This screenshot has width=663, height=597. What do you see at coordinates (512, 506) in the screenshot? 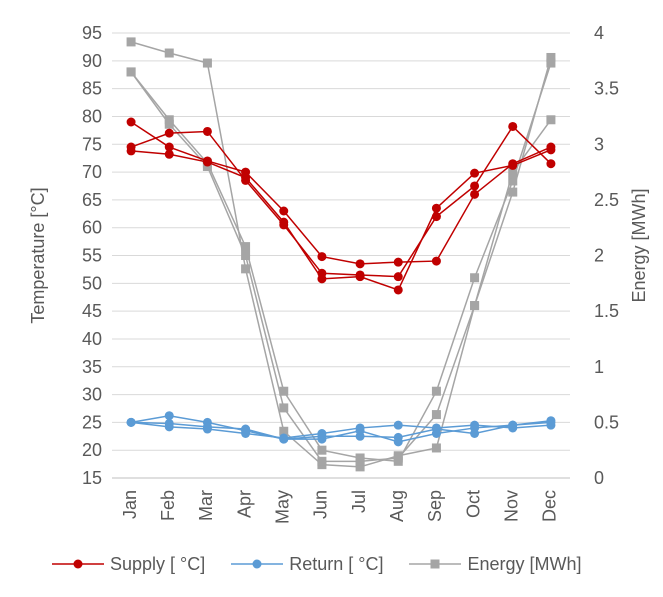
I see `x-tick-label: Nov` at bounding box center [512, 506].